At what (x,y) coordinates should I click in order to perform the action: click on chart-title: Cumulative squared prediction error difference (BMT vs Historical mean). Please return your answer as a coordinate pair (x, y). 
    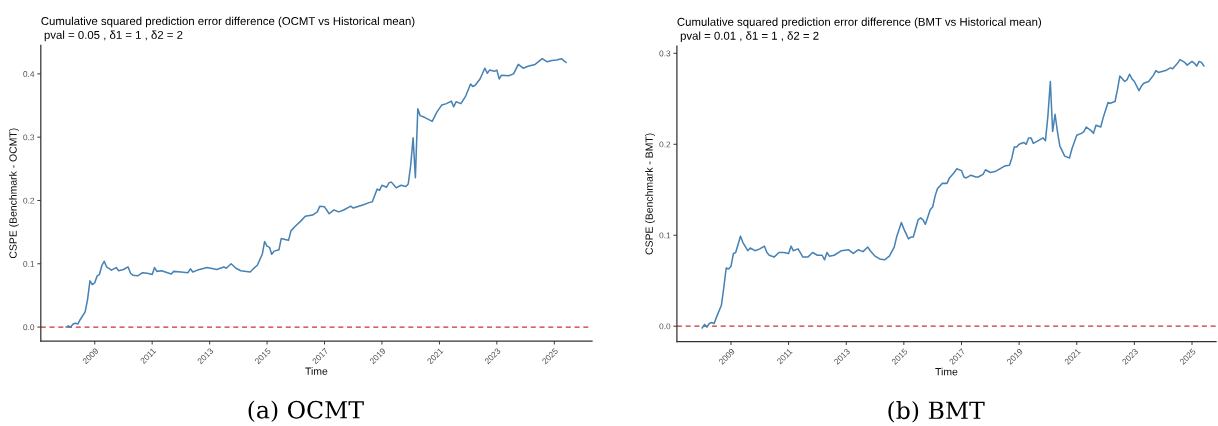
    Looking at the image, I should click on (859, 23).